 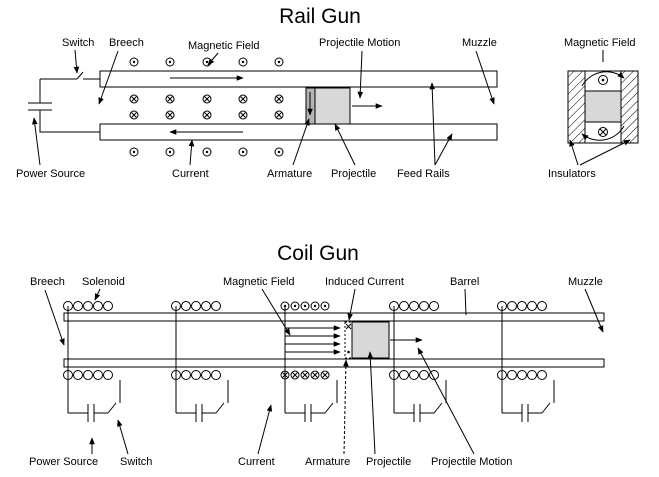 I want to click on top-rail, so click(x=298, y=79).